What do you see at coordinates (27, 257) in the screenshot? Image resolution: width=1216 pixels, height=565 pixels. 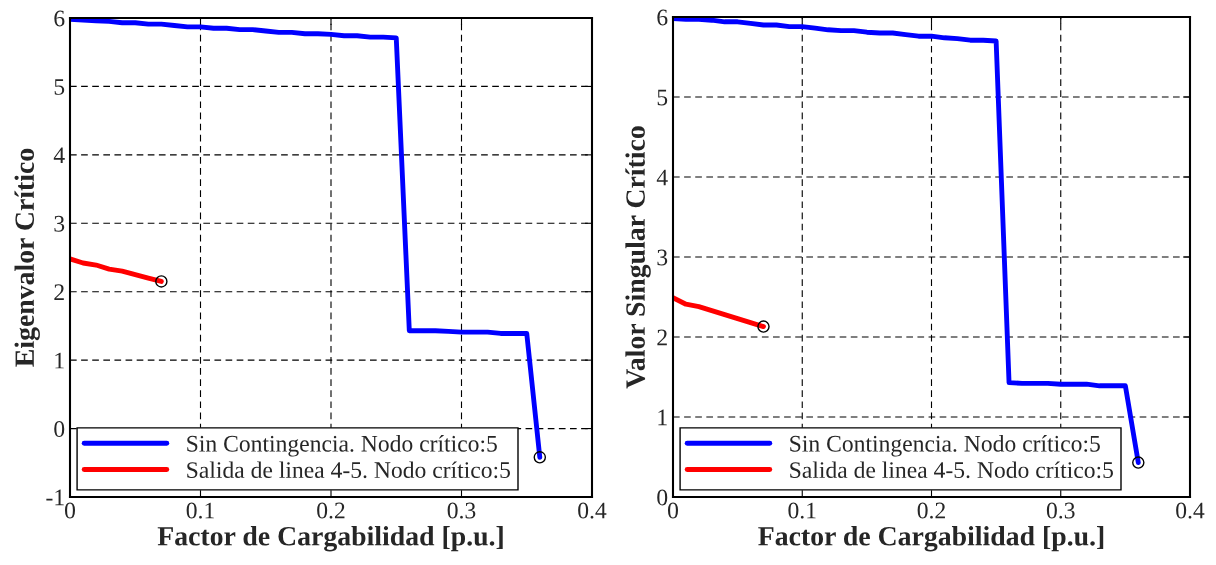 I see `y-axis-title: Eigenvalor Crítico` at bounding box center [27, 257].